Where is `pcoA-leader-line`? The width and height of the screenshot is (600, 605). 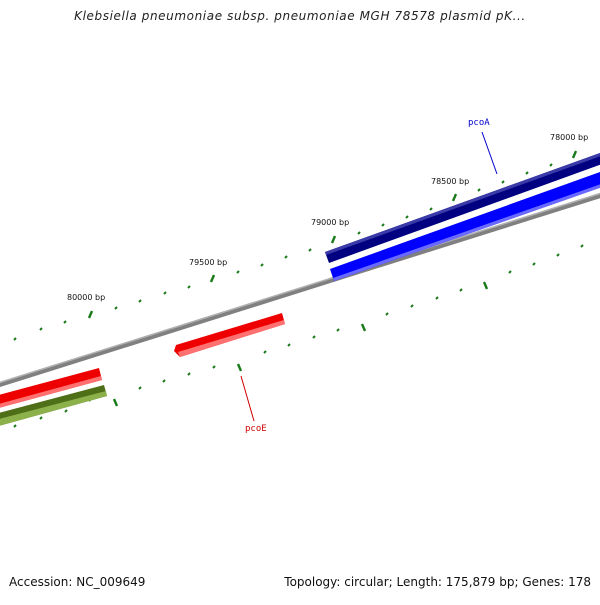
pcoA-leader-line is located at coordinates (489, 153).